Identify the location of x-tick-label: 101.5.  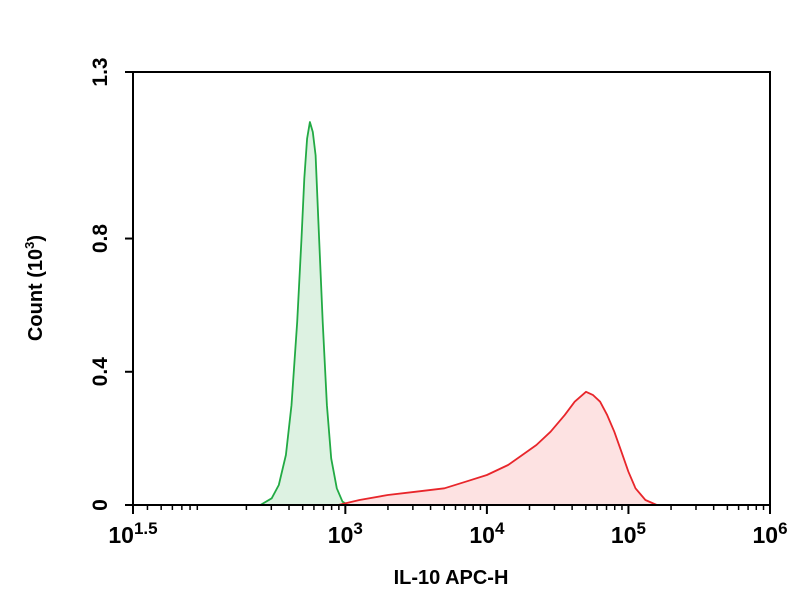
(132, 533).